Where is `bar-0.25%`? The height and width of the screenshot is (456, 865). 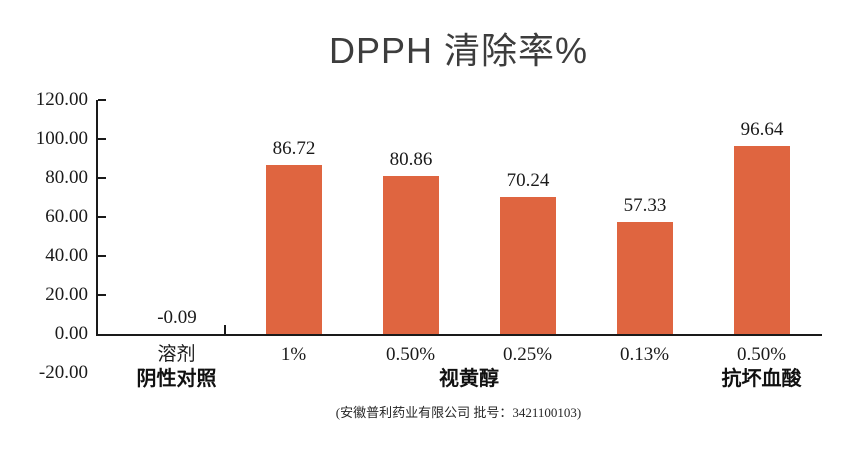
bar-0.25% is located at coordinates (528, 265).